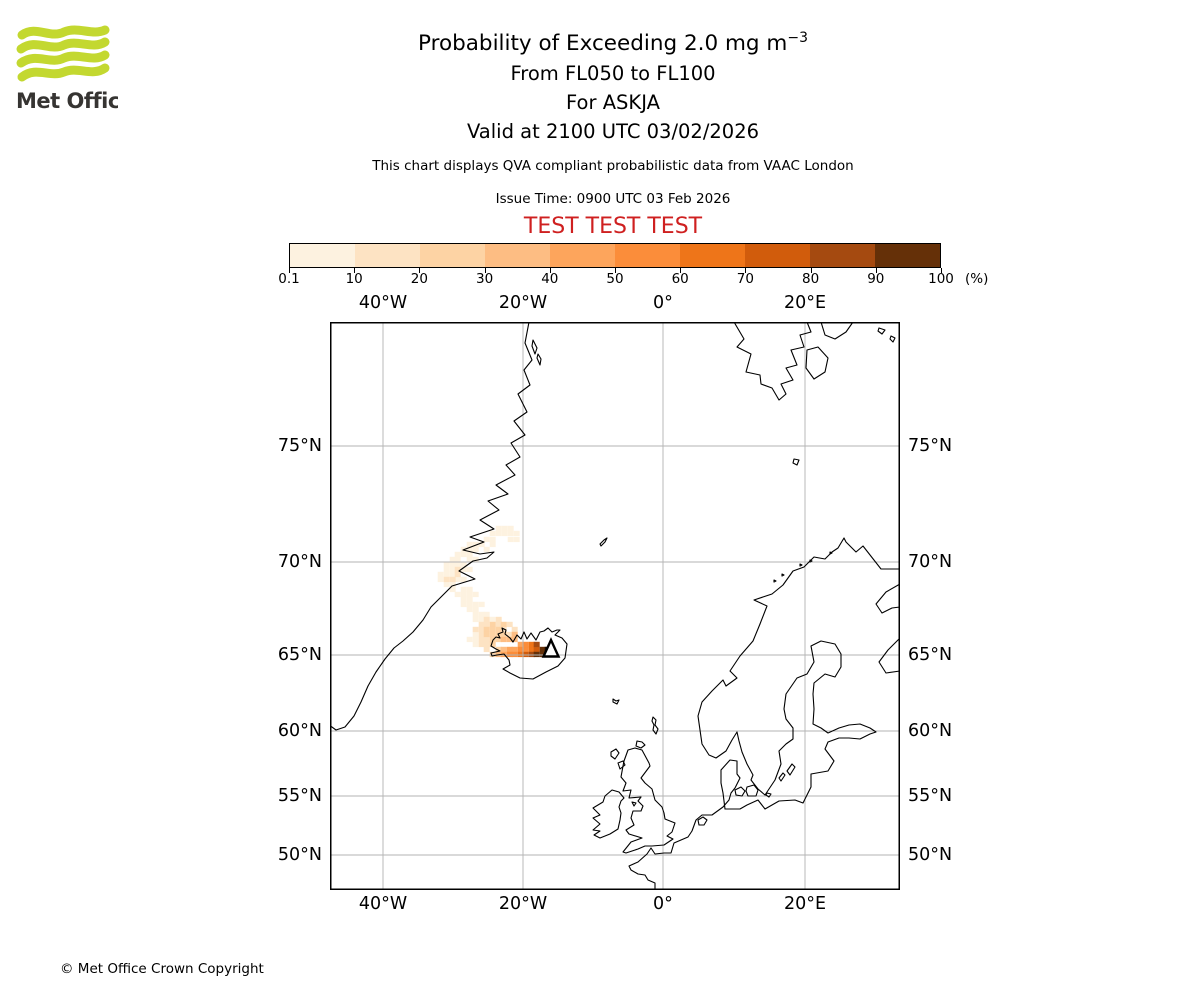 This screenshot has width=1200, height=1000. I want to click on colorbar-tick-label: 0.1, so click(289, 279).